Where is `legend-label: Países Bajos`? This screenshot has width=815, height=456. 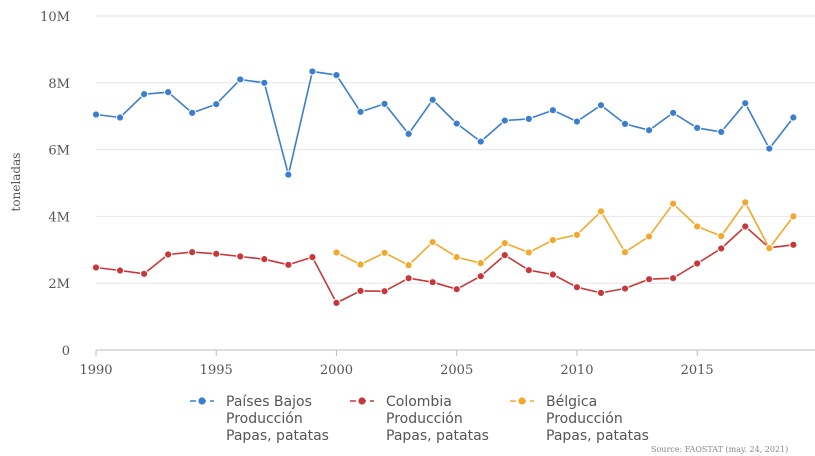 legend-label: Países Bajos is located at coordinates (269, 402).